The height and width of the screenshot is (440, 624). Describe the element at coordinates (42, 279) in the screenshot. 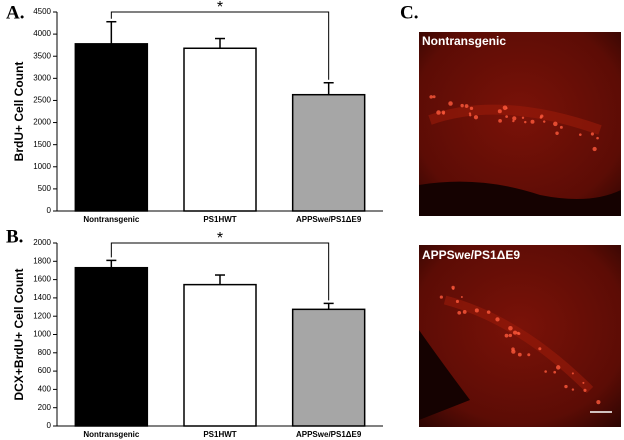

I see `y-tick-label: 1600` at that location.